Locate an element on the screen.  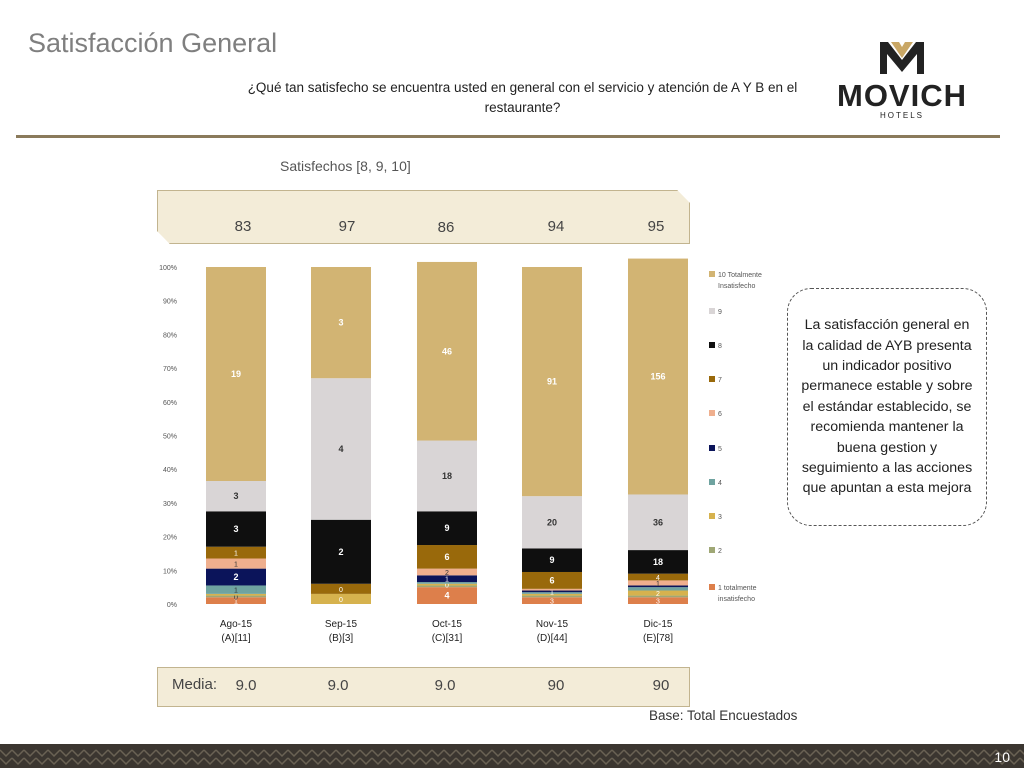
legend-label: 7 is located at coordinates (720, 380).